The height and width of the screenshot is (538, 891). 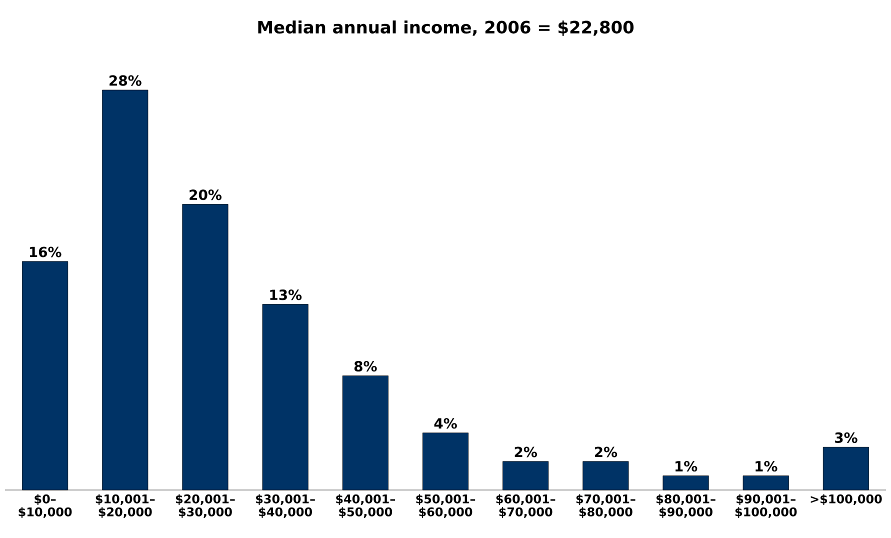 What do you see at coordinates (606, 506) in the screenshot?
I see `x-tick-label: $70,001– $80,000` at bounding box center [606, 506].